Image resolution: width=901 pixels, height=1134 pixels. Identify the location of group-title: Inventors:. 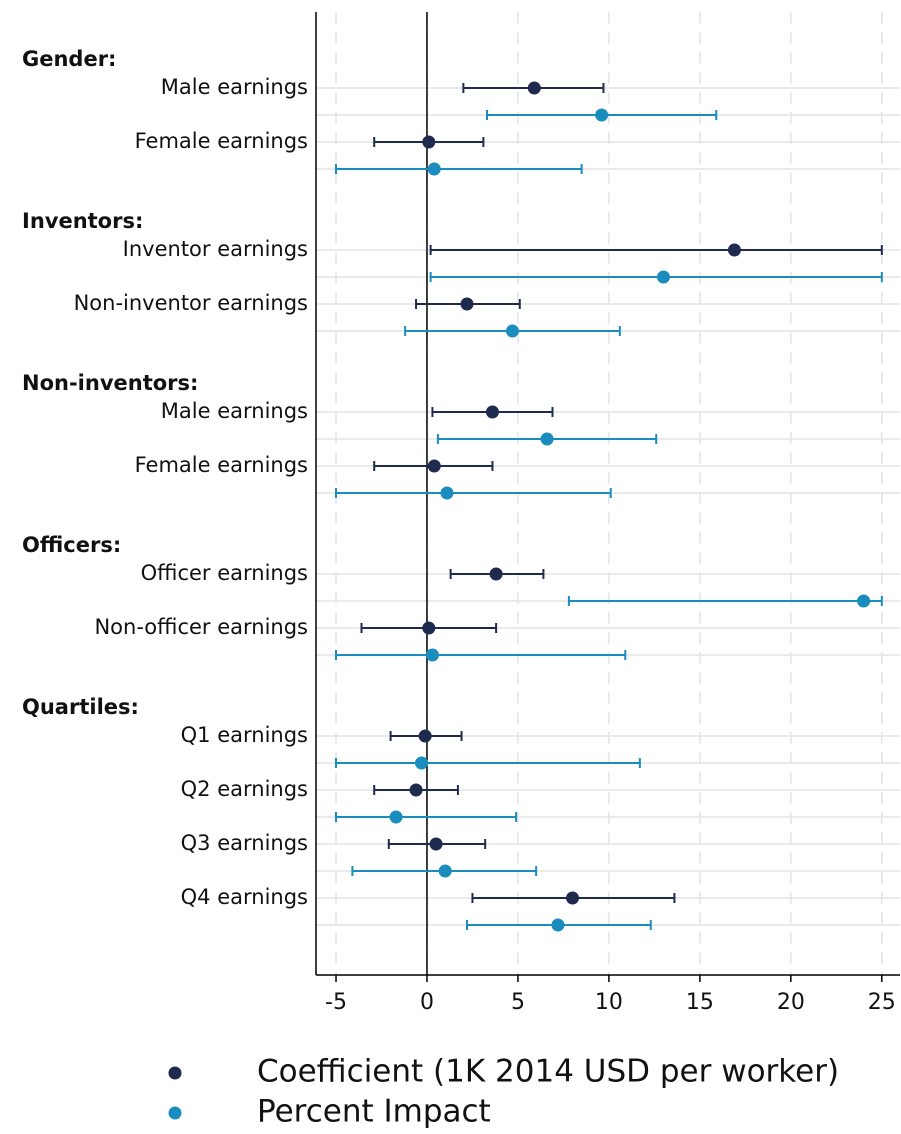
(82, 221).